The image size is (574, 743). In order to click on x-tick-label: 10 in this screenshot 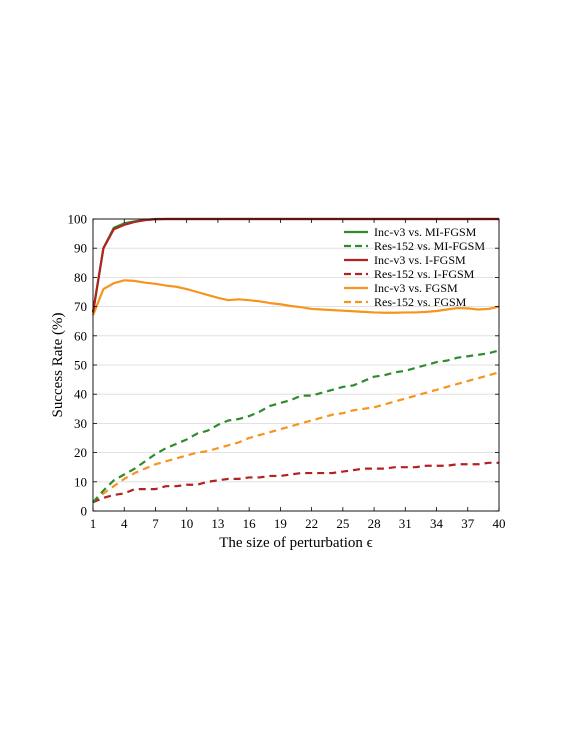, I will do `click(186, 523)`.